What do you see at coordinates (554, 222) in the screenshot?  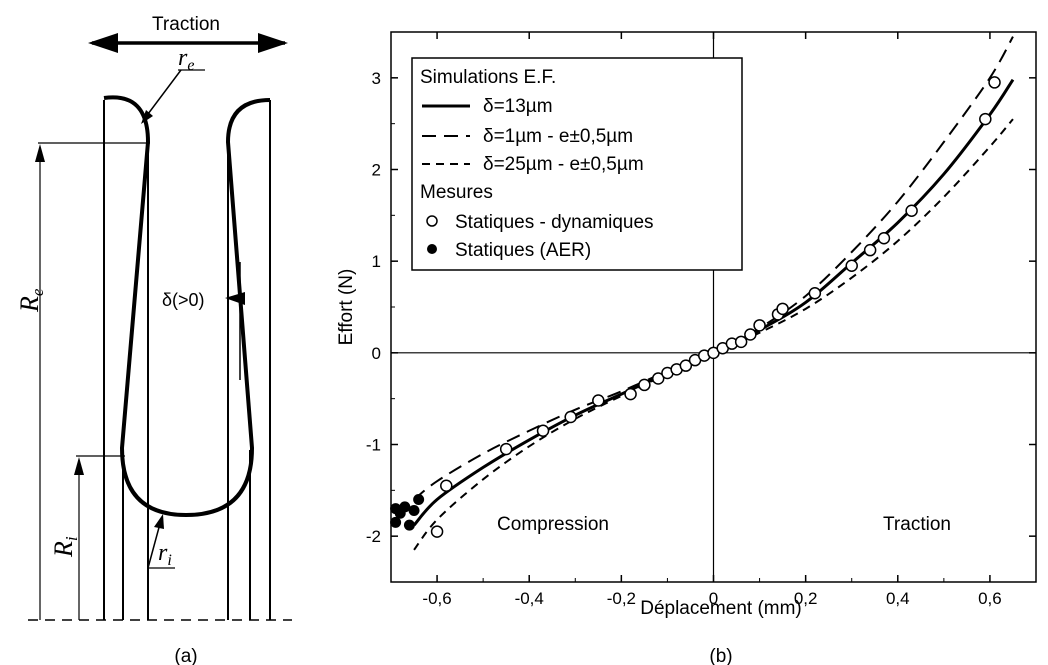 I see `legend-series-4: Statiques - dynamiques` at bounding box center [554, 222].